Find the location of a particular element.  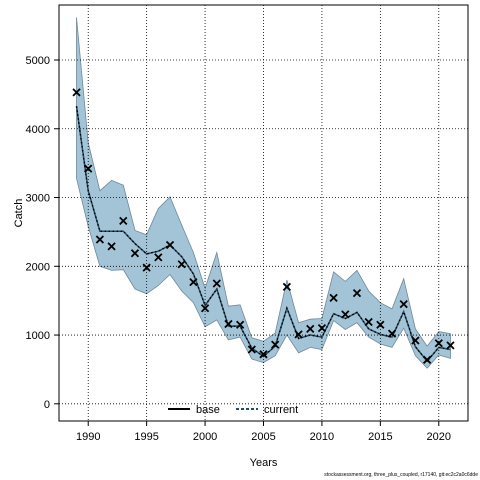

y-tick-label-1000: 1000 is located at coordinates (38, 336).